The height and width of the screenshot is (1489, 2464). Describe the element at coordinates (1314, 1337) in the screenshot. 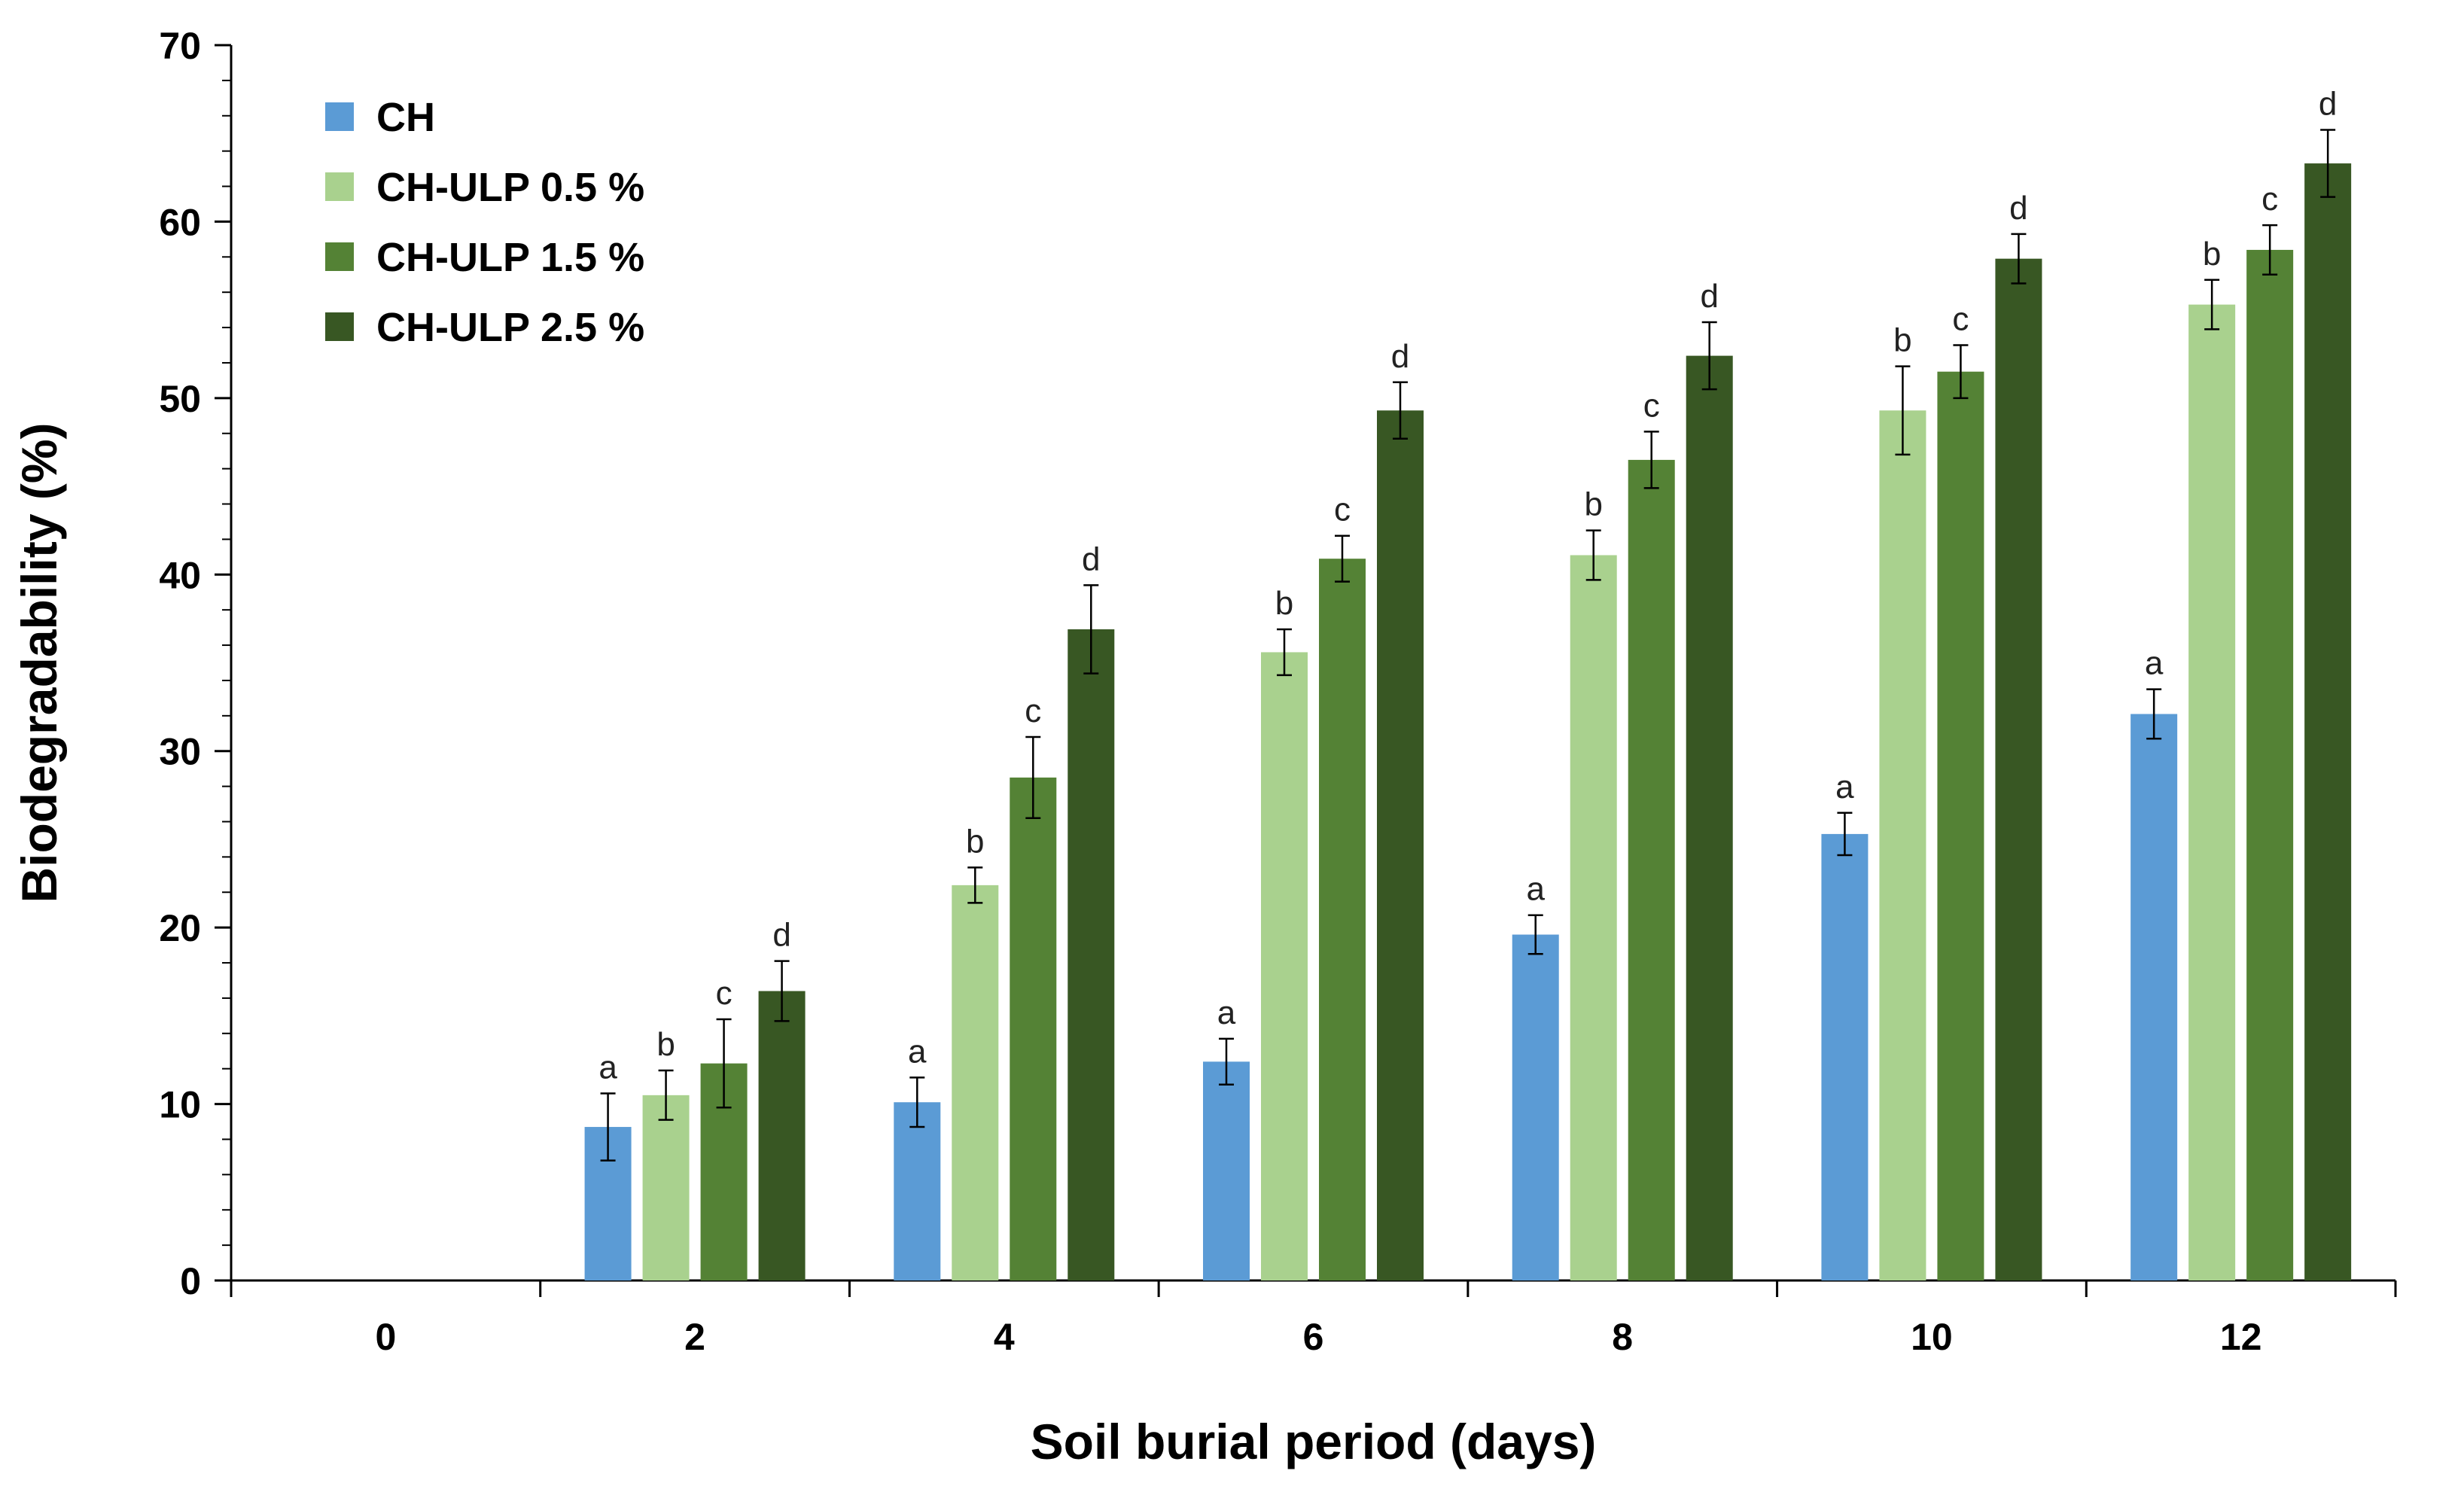

I see `x-tick-label: 6` at that location.